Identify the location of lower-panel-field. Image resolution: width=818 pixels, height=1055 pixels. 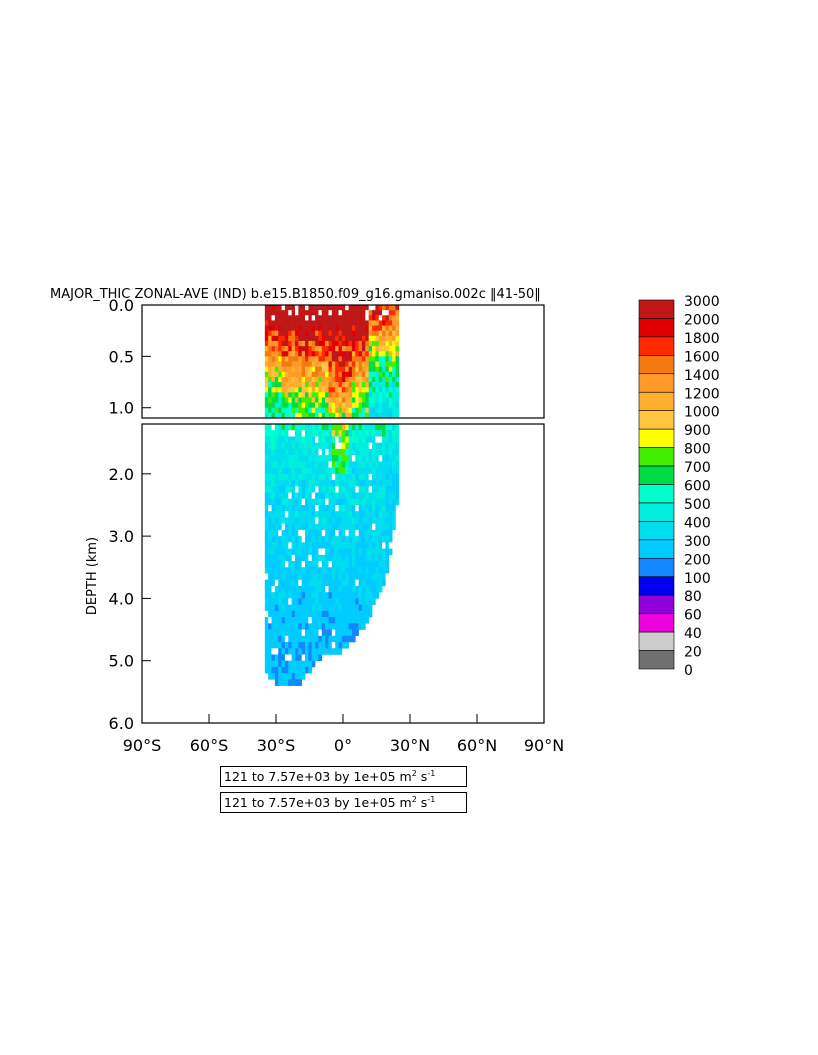
(332, 555).